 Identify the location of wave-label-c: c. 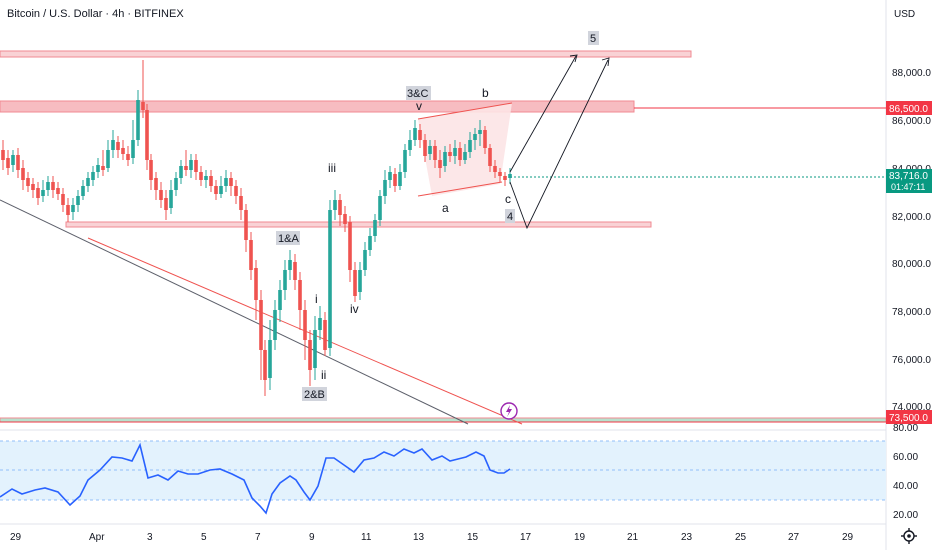
(508, 199).